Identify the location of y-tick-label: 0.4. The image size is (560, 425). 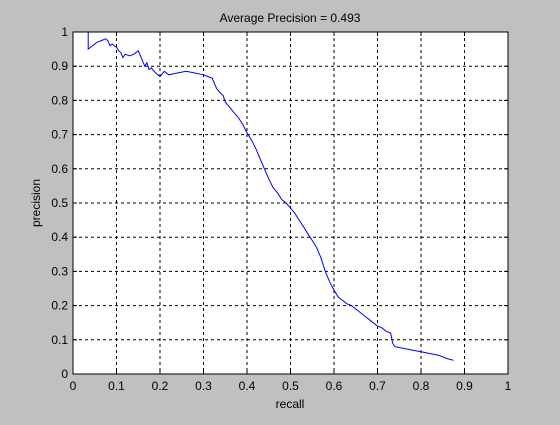
(59, 237).